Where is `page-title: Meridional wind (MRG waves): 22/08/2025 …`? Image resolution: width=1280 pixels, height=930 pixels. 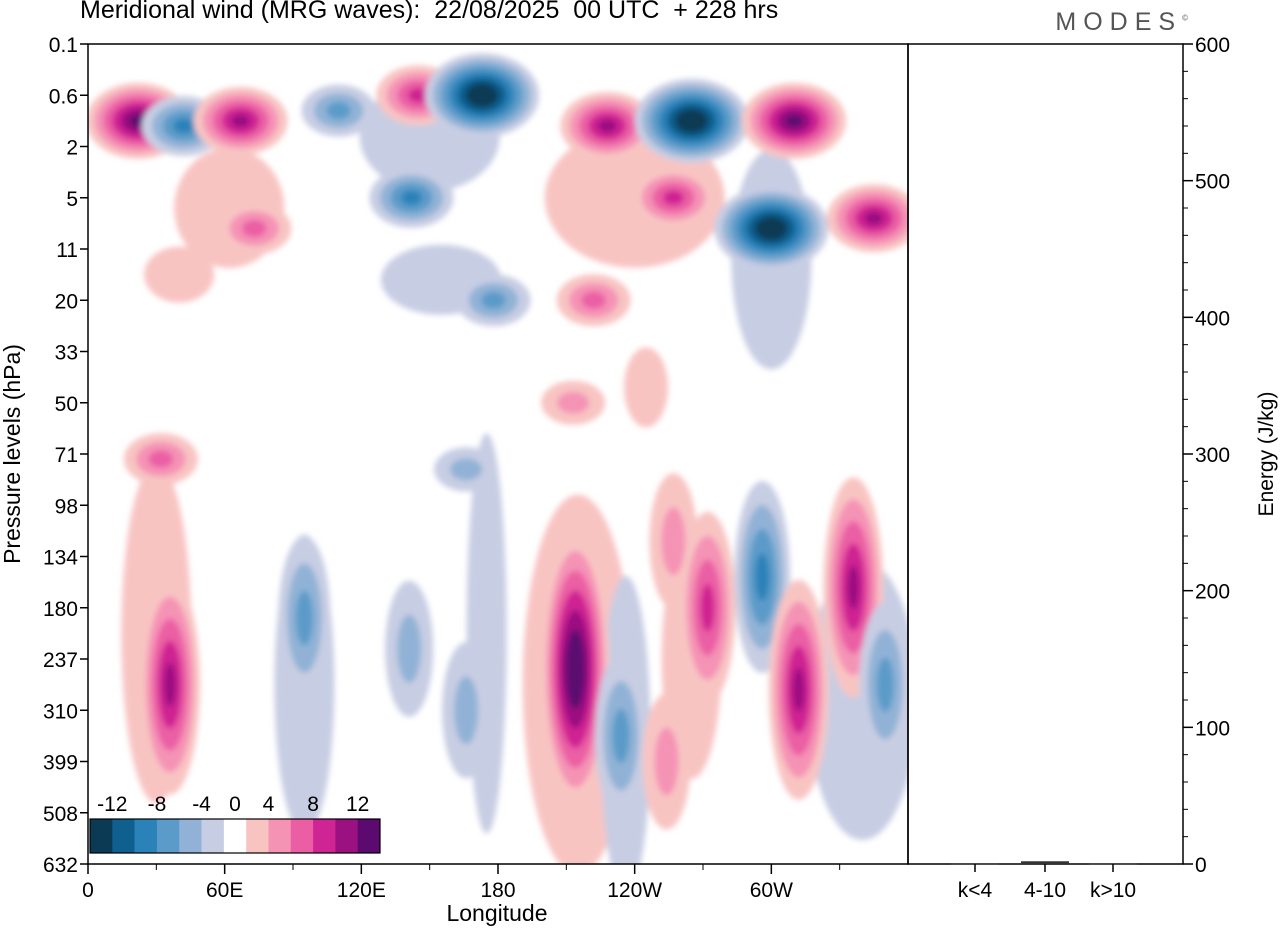
page-title: Meridional wind (MRG waves): 22/08/2025 … is located at coordinates (429, 12).